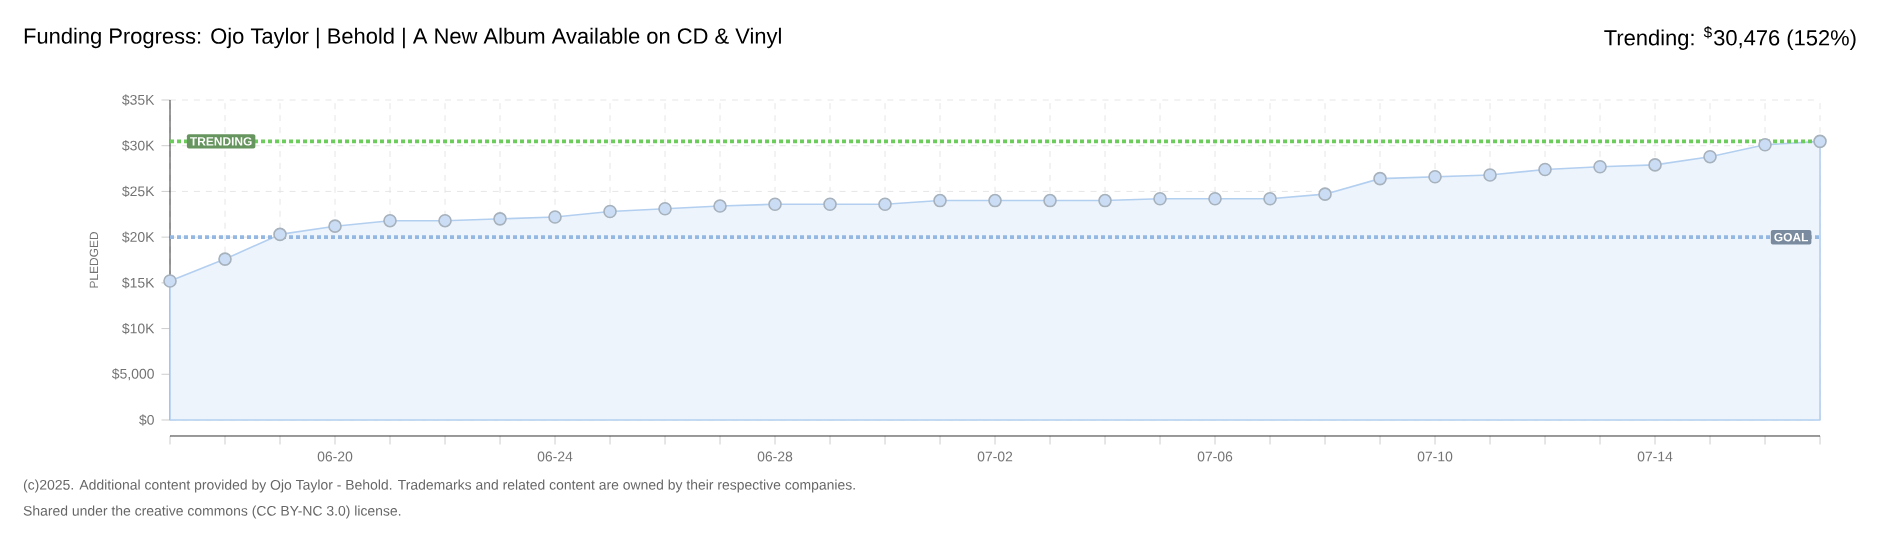 This screenshot has height=540, width=1880. What do you see at coordinates (402, 38) in the screenshot?
I see `chart-title: Funding Progress: Ojo Taylor | Behold | A New Album Available on CD & Vinyl` at bounding box center [402, 38].